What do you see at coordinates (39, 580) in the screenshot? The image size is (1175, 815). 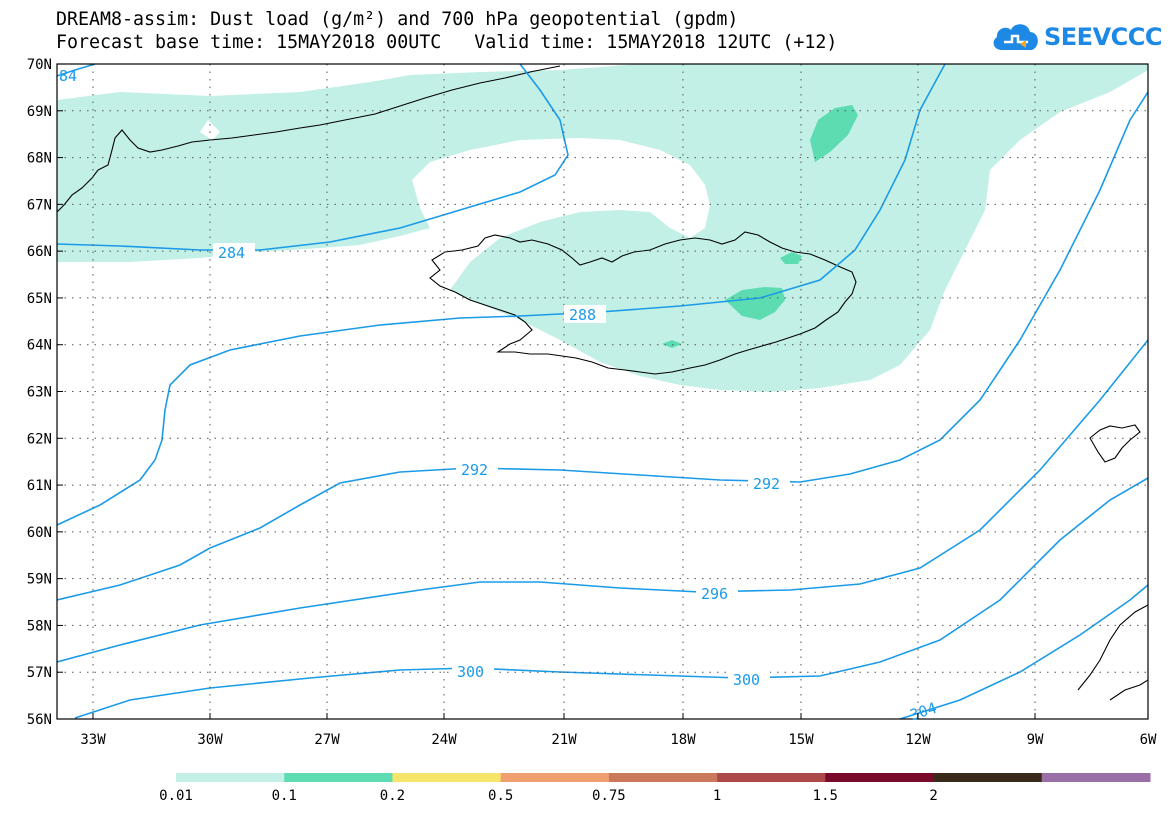 I see `latitude-tick-label: 59N` at bounding box center [39, 580].